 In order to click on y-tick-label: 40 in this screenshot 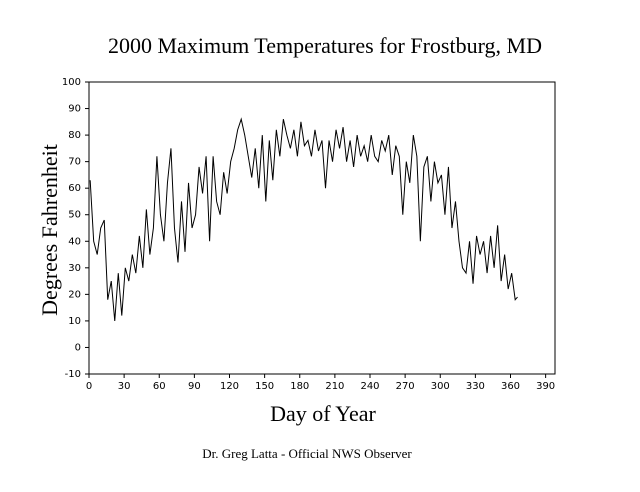, I will do `click(74, 241)`.